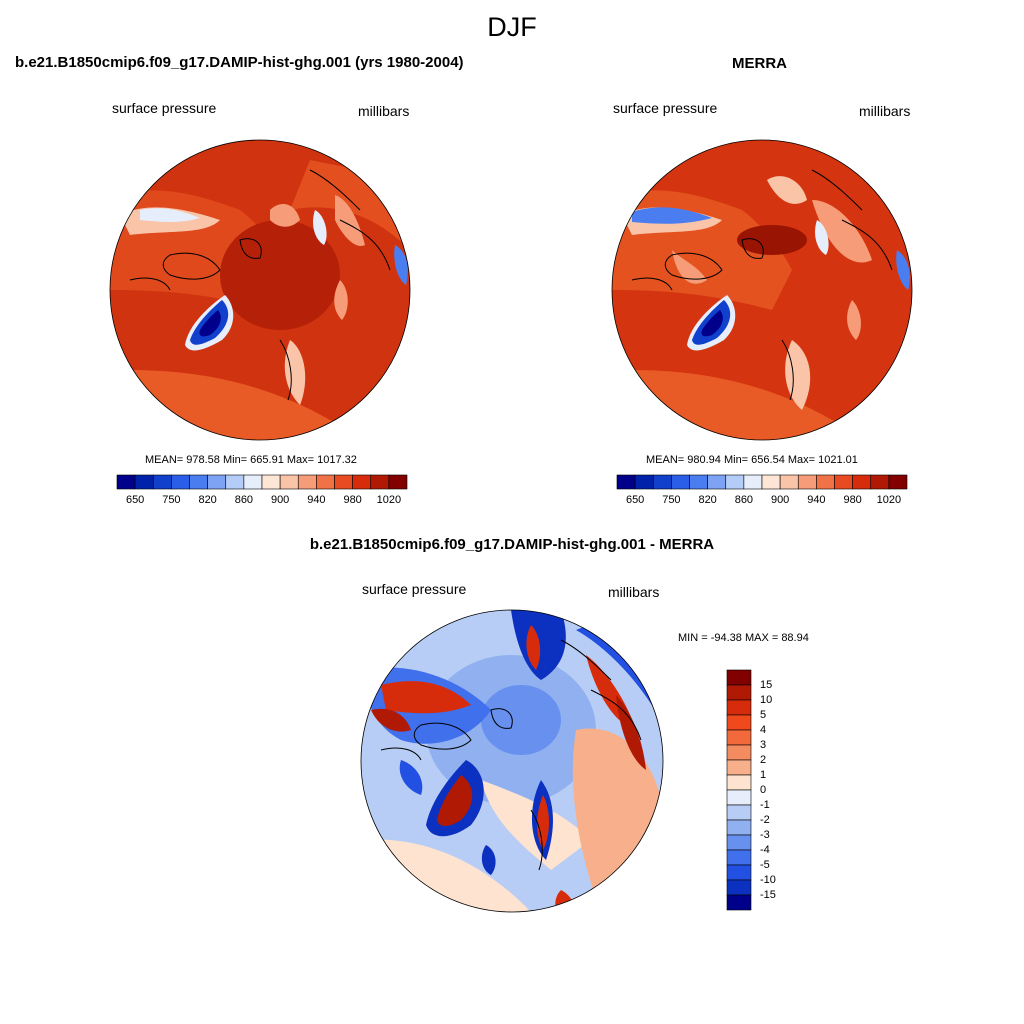  Describe the element at coordinates (759, 63) in the screenshot. I see `panel-2-title: MERRA` at that location.